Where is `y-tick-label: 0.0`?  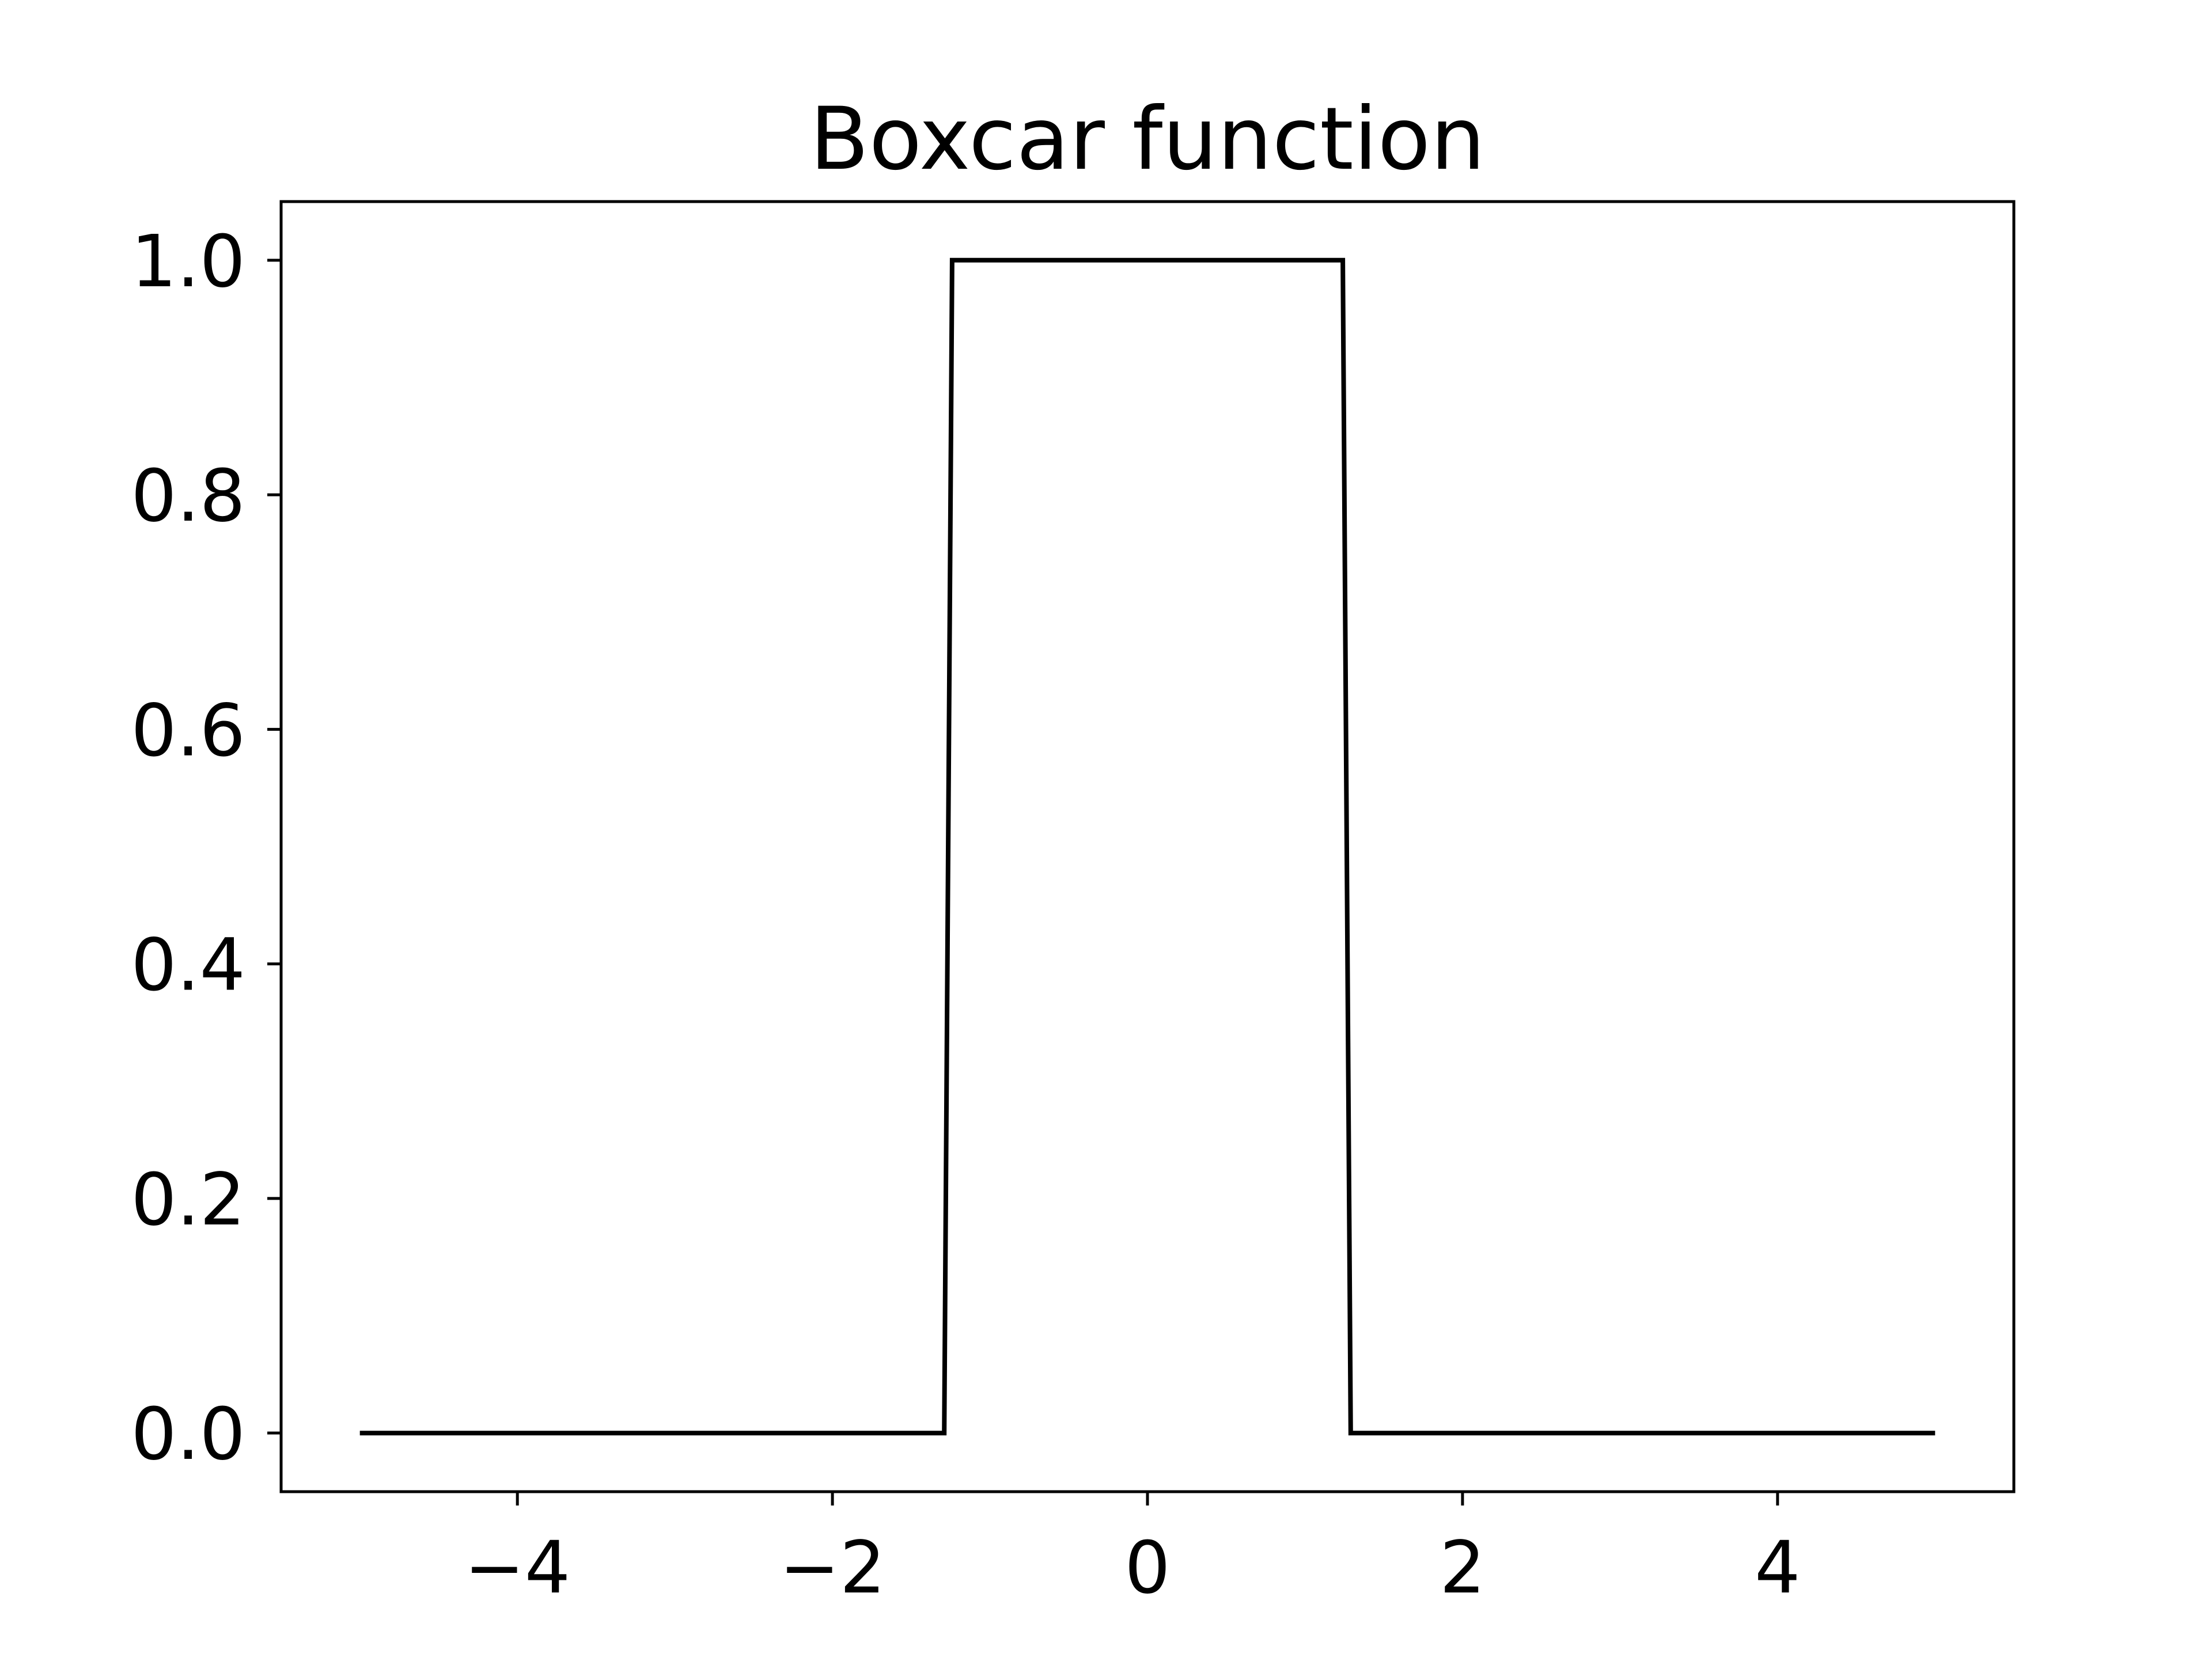
y-tick-label: 0.0 is located at coordinates (188, 1434).